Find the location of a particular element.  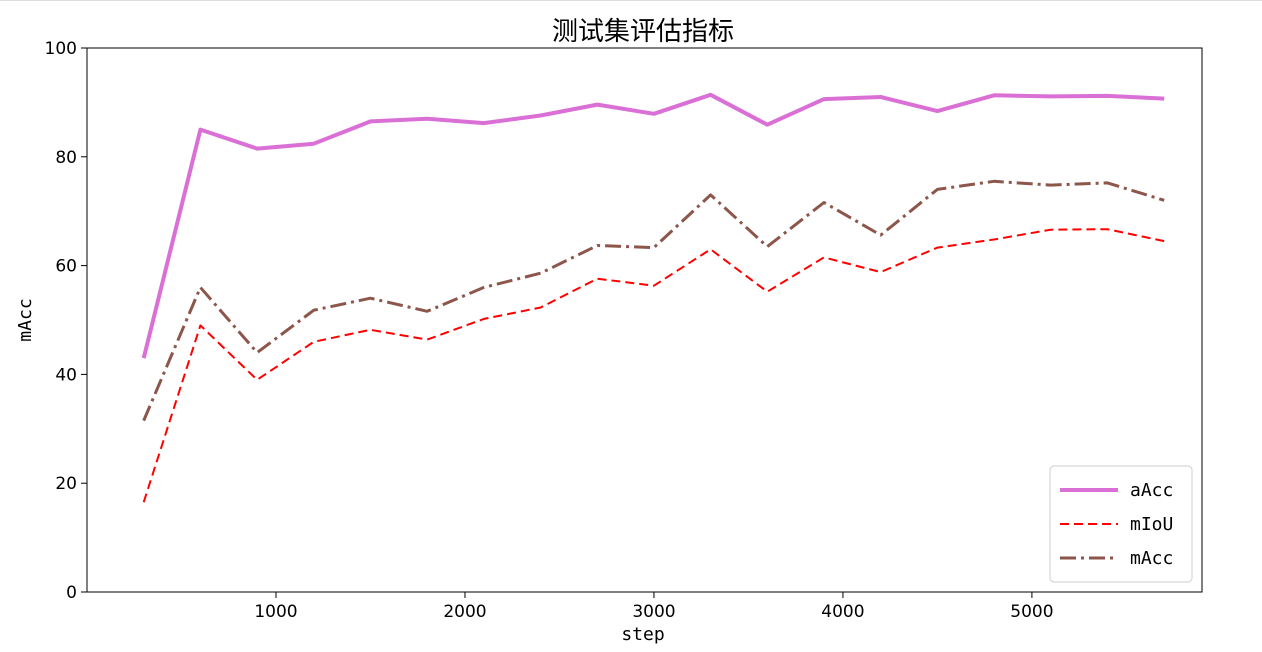

legend-label-aacc: aAcc is located at coordinates (1151, 490).